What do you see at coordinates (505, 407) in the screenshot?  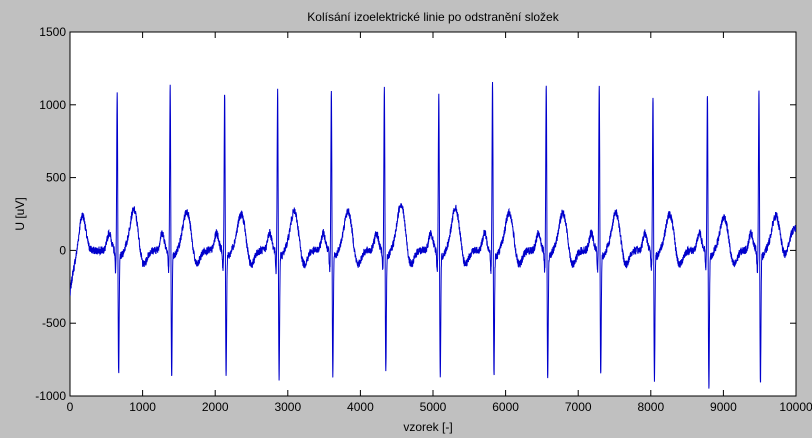 I see `x-tick-label: 6000` at bounding box center [505, 407].